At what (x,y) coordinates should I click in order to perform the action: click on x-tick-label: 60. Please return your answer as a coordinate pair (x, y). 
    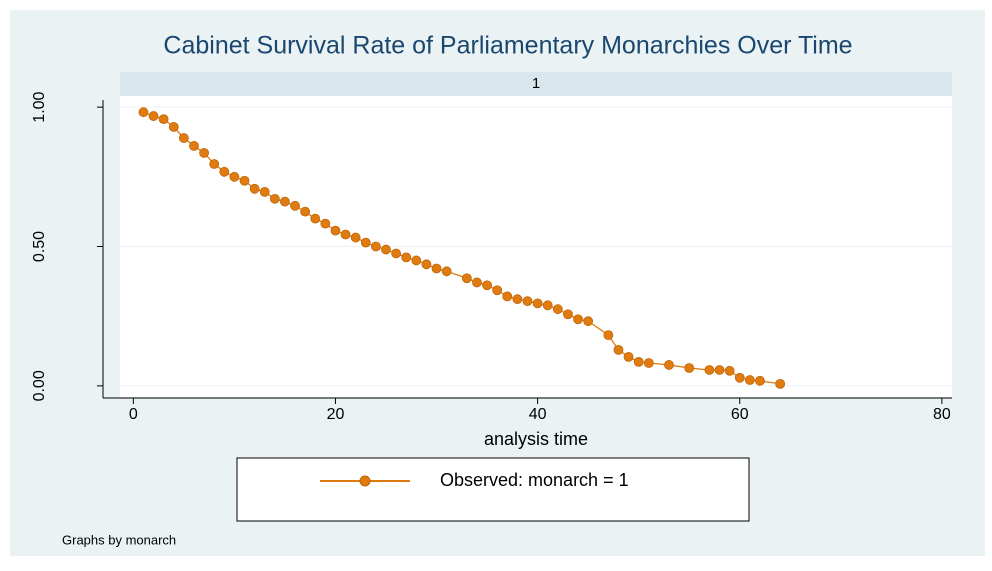
    Looking at the image, I should click on (740, 414).